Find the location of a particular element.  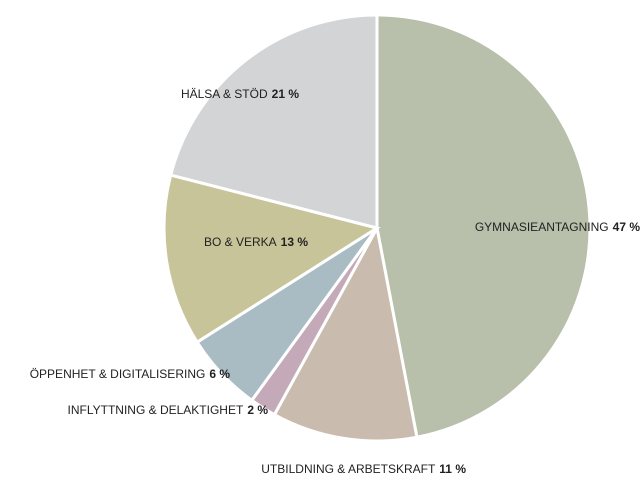

slice-name: INFLYTTNING & DELAKTIGHET is located at coordinates (156, 410).